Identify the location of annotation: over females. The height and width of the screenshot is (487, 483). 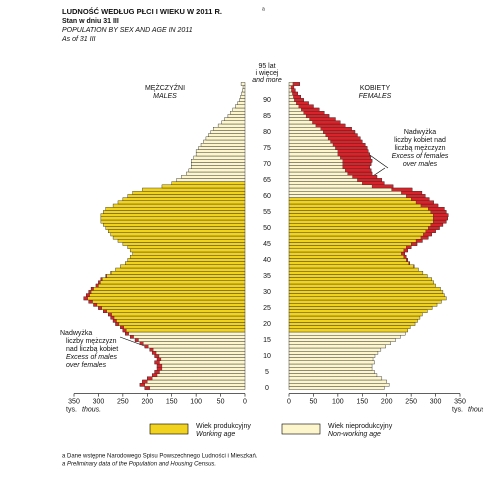
(86, 365).